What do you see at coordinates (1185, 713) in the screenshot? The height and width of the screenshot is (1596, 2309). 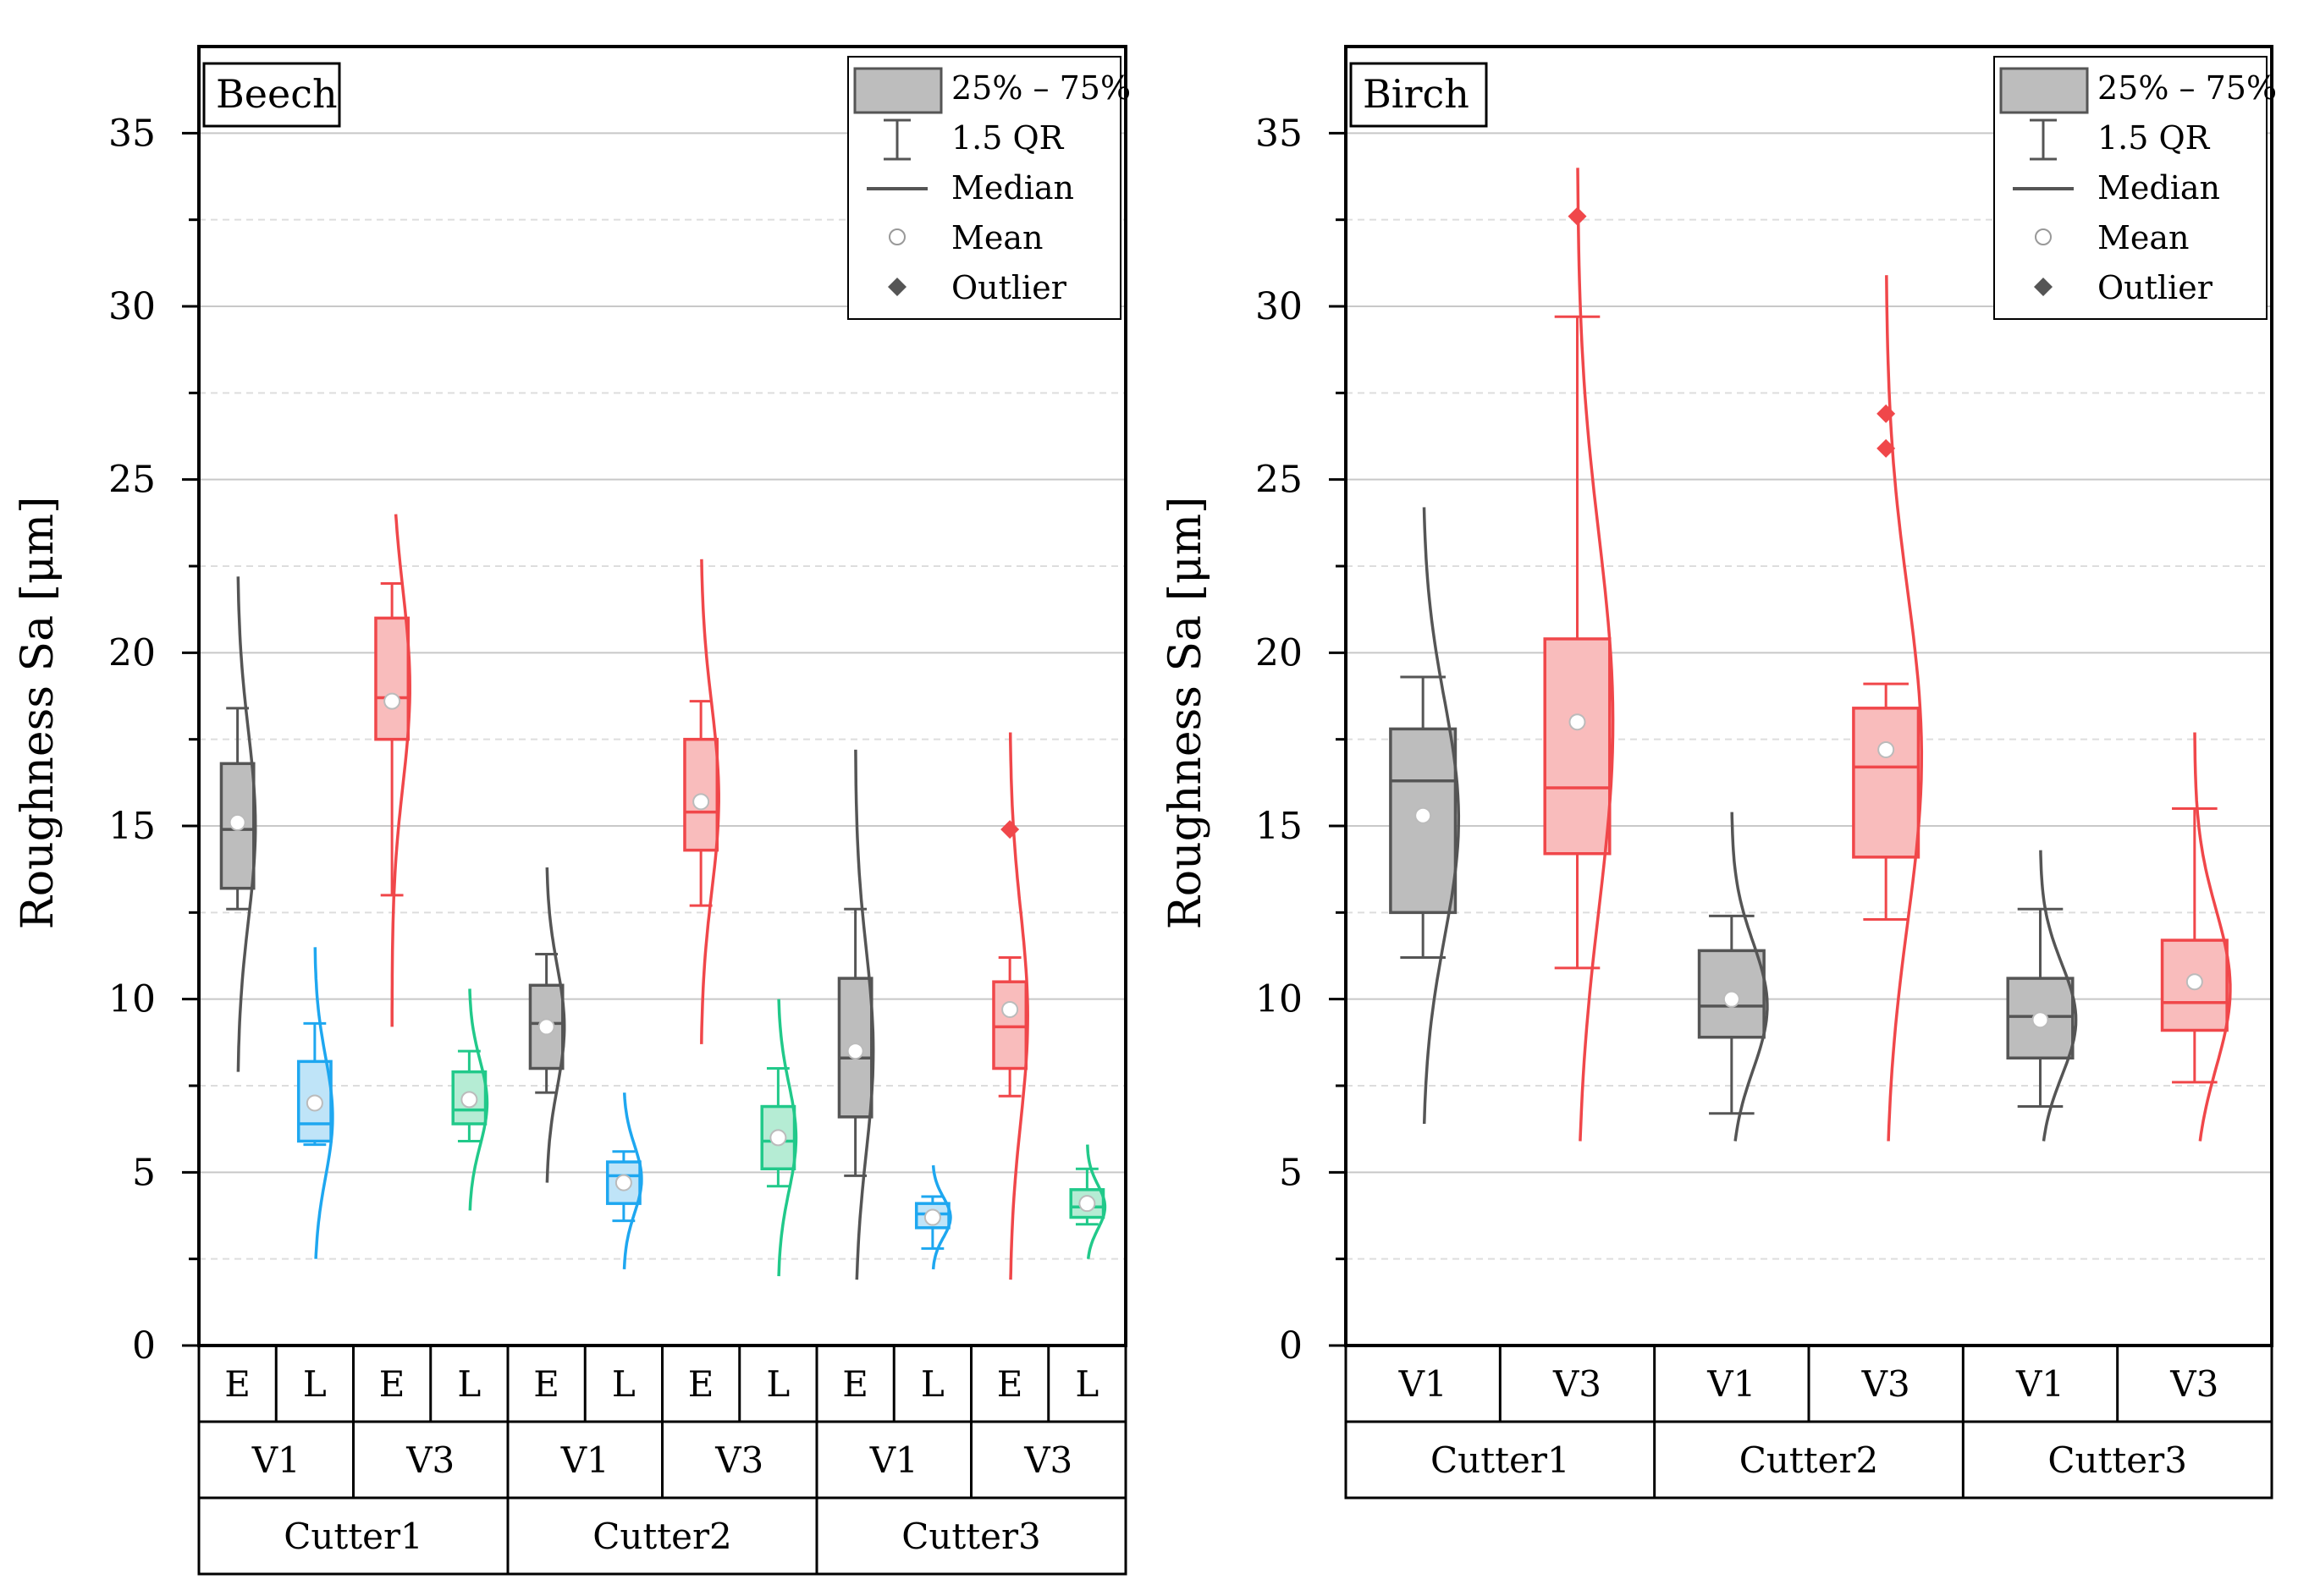 I see `y-axis-title: Roughness Sa [μm]` at bounding box center [1185, 713].